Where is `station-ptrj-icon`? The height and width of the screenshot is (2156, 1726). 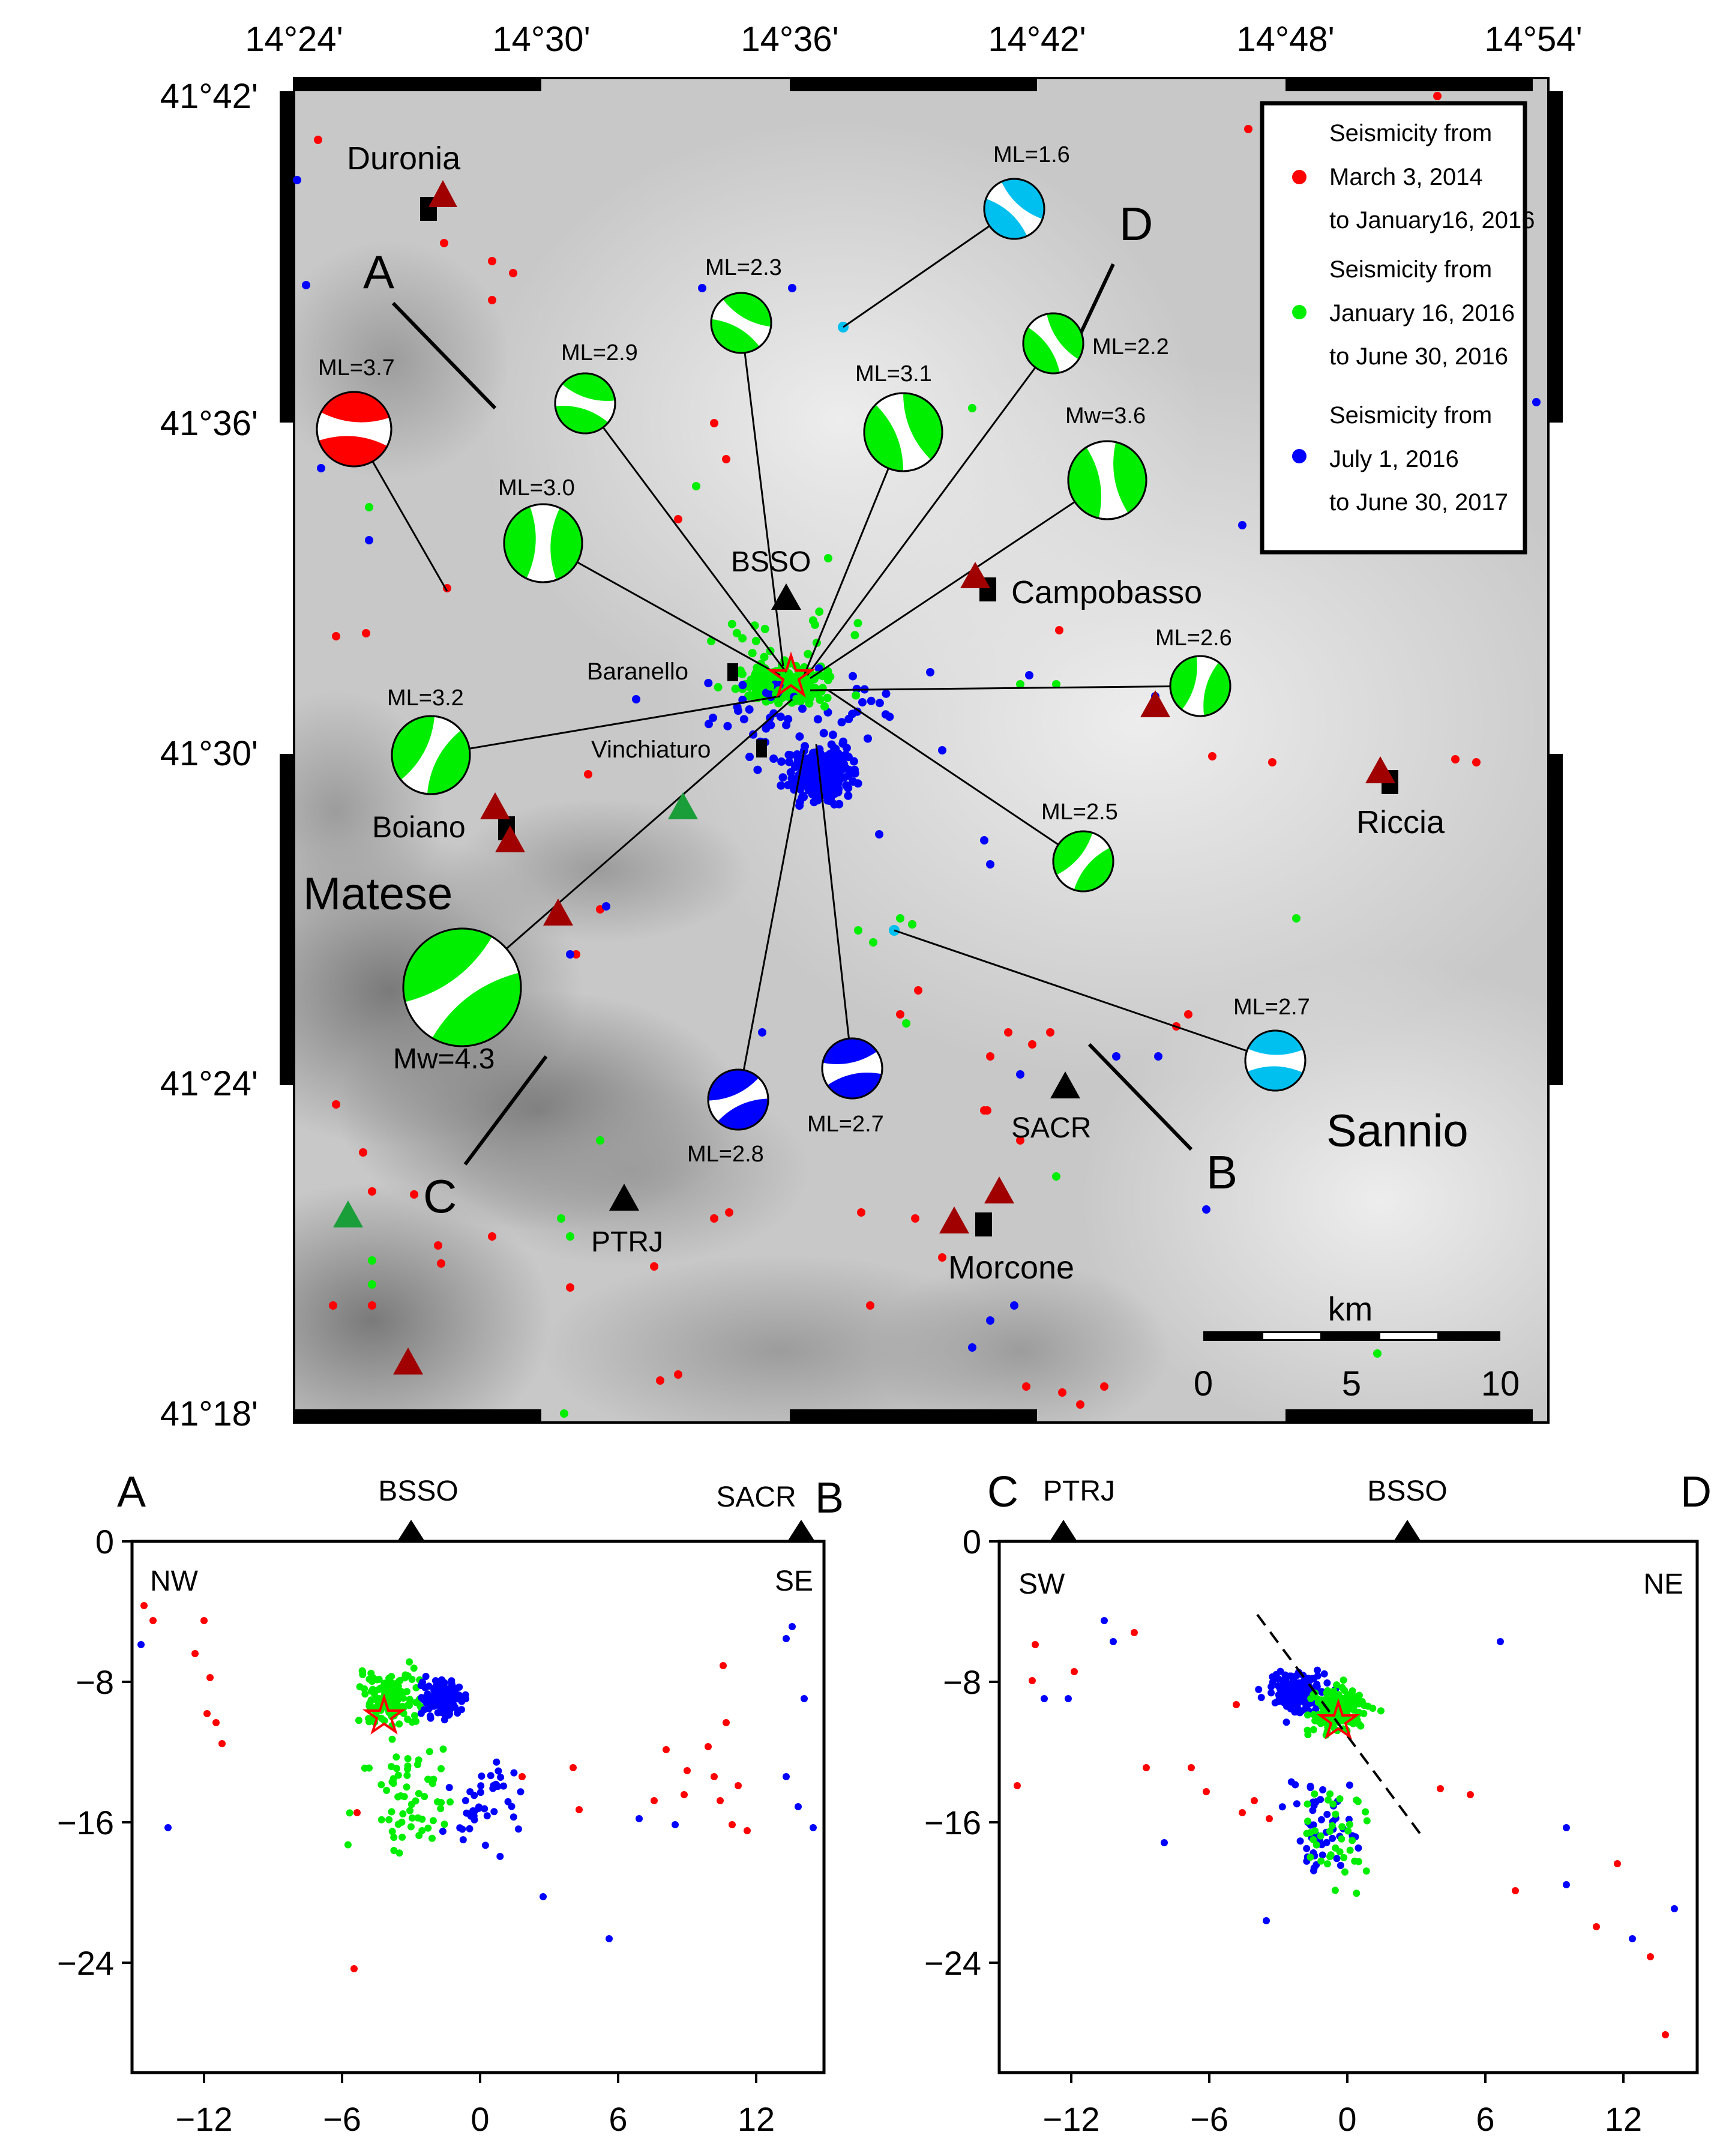
station-ptrj-icon is located at coordinates (1063, 1530).